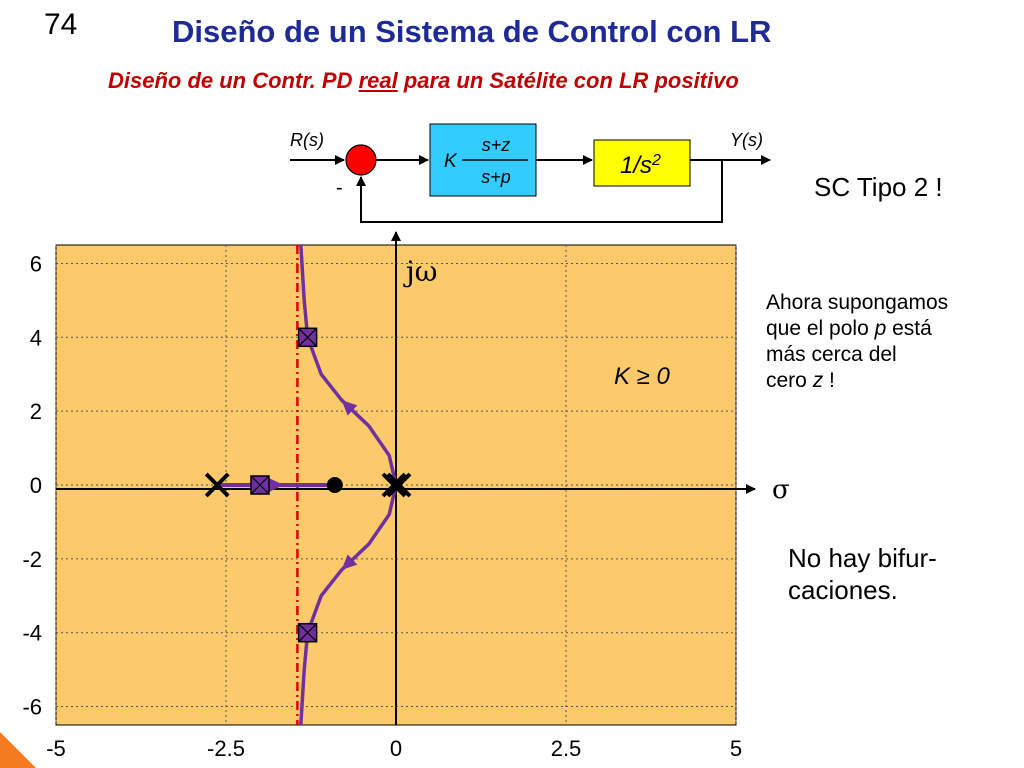 This screenshot has width=1024, height=768. I want to click on block-diagram: R(s) - K s+z s+p 1/s2 Y(s), so click(530, 173).